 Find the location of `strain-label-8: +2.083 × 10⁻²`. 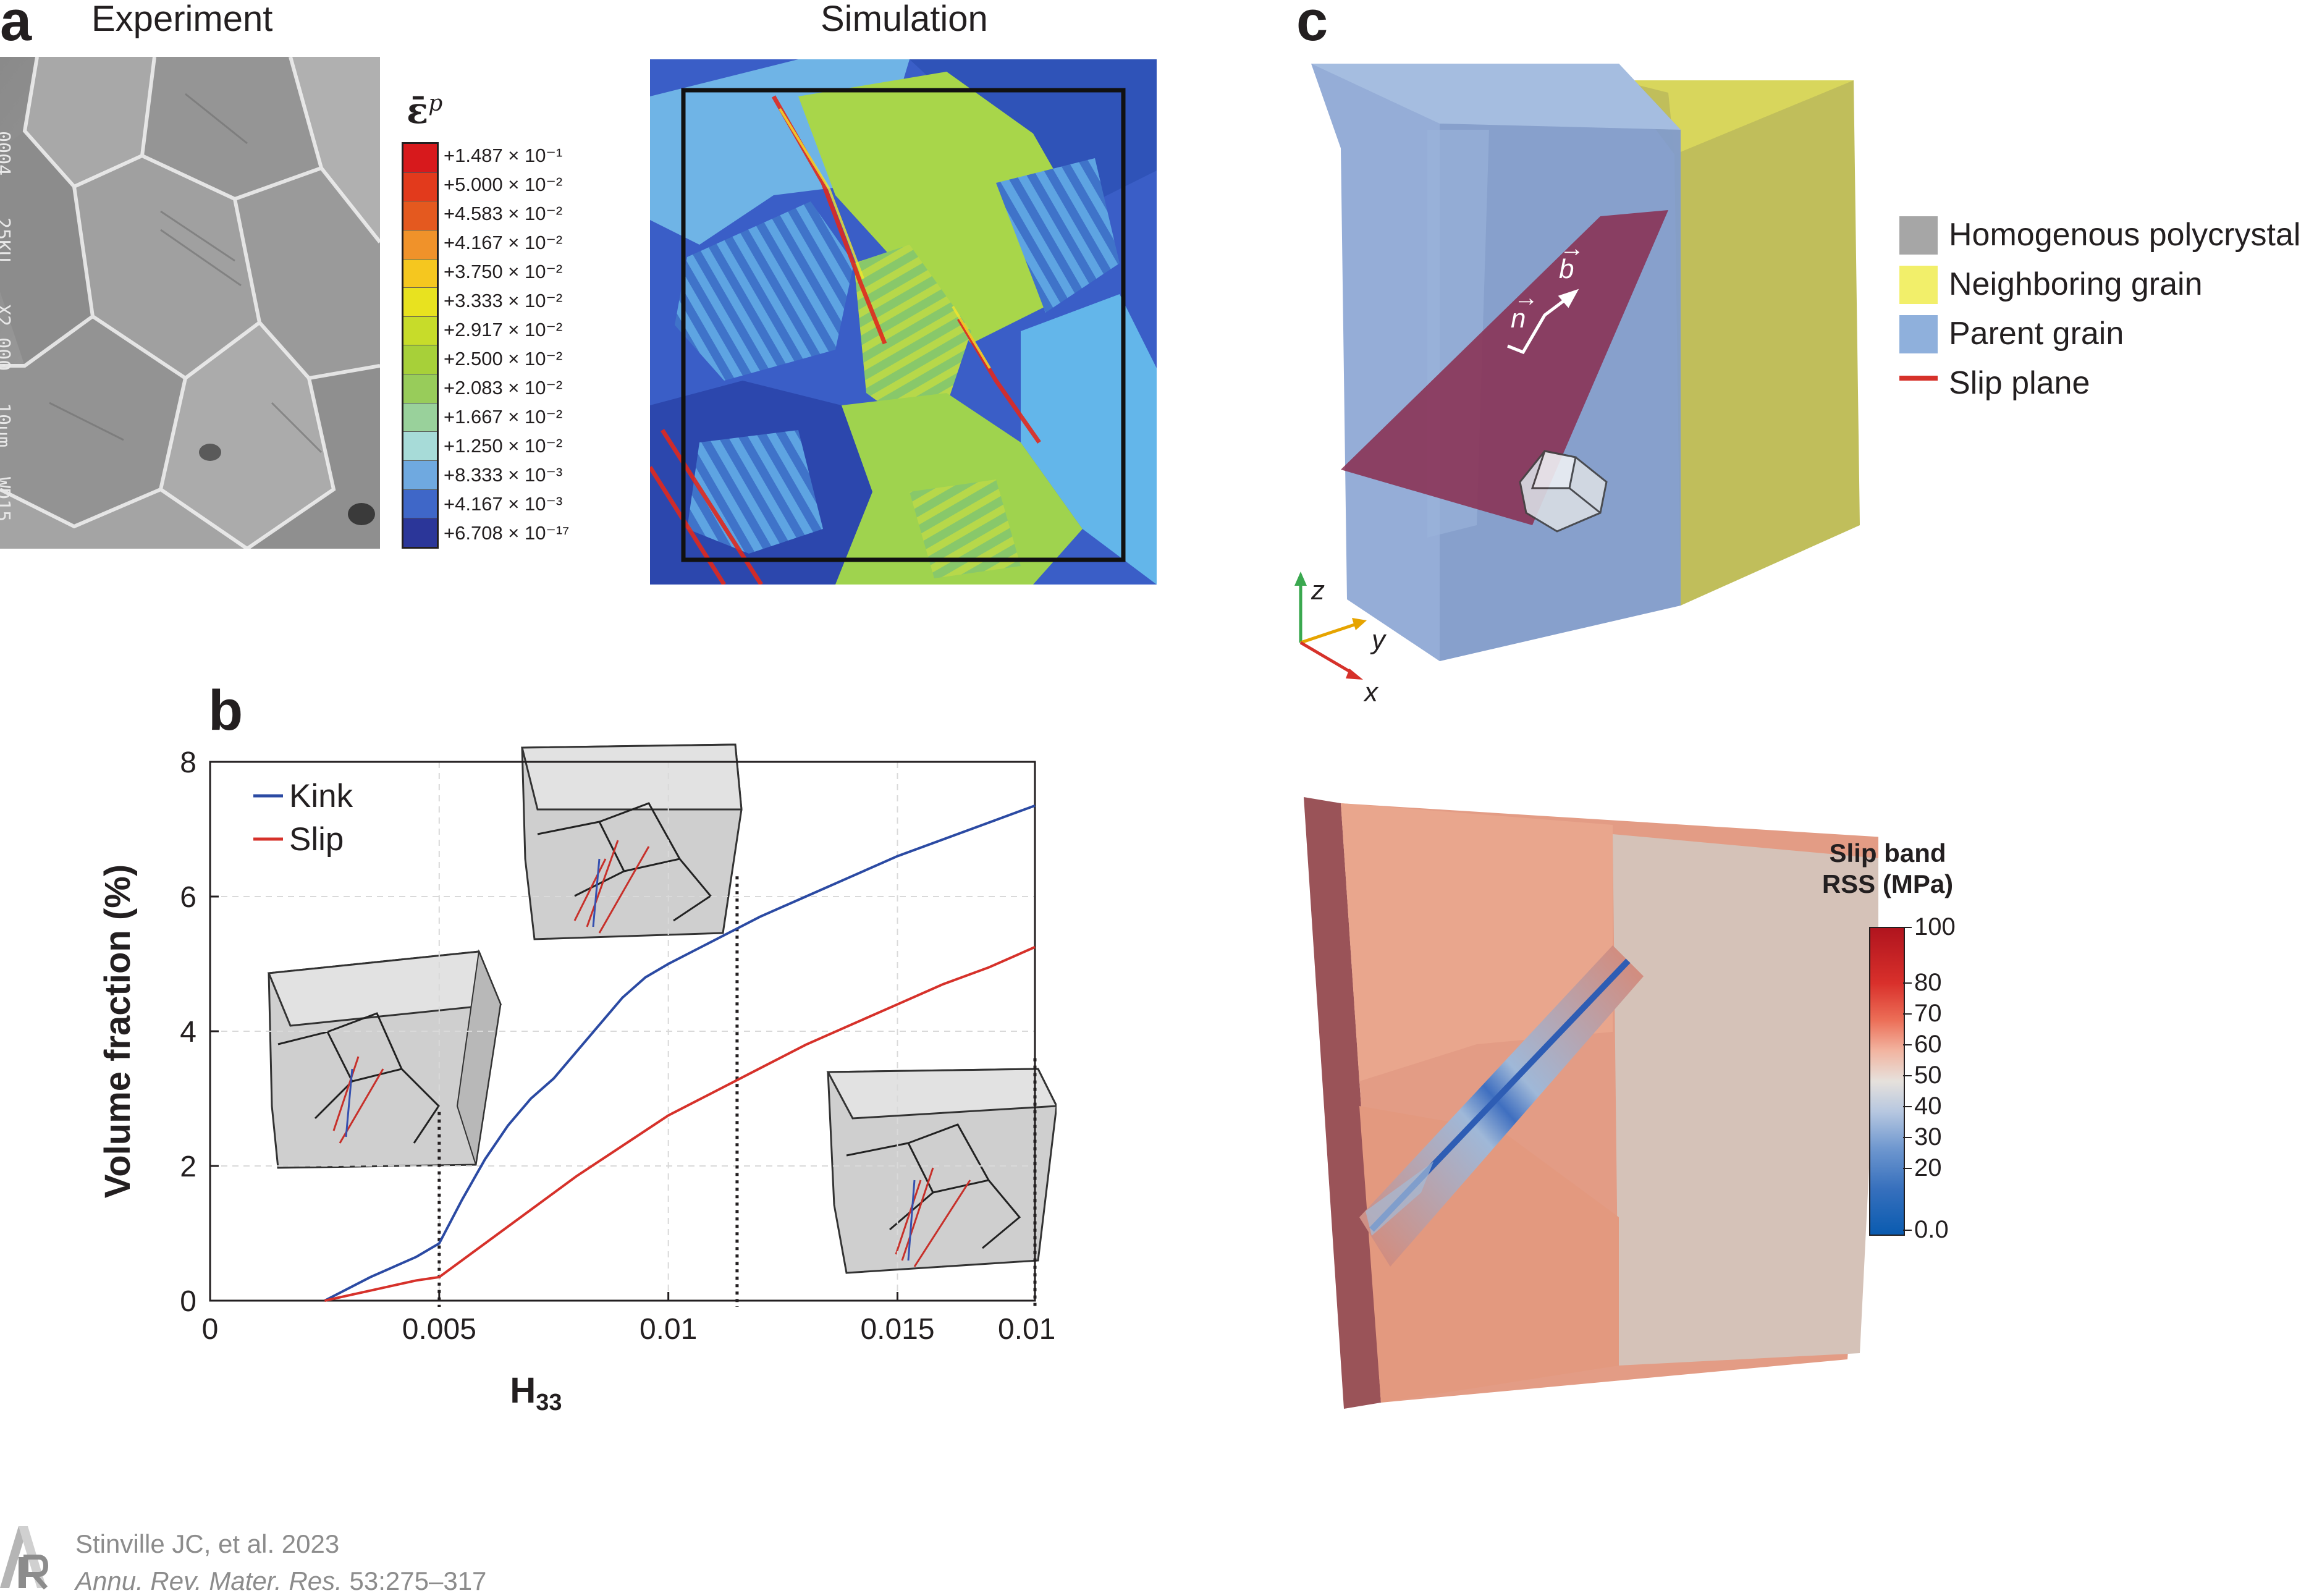

strain-label-8: +2.083 × 10⁻² is located at coordinates (503, 388).